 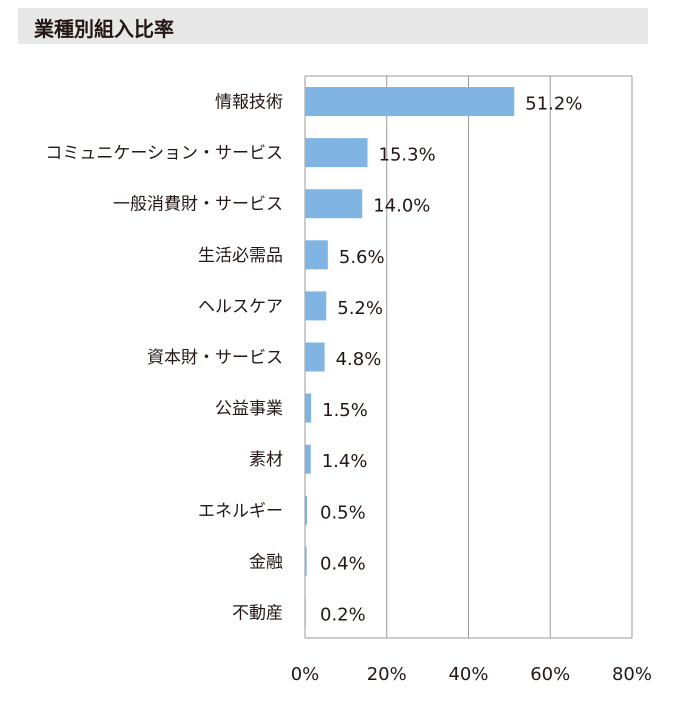 What do you see at coordinates (266, 460) in the screenshot?
I see `category-label: 素材` at bounding box center [266, 460].